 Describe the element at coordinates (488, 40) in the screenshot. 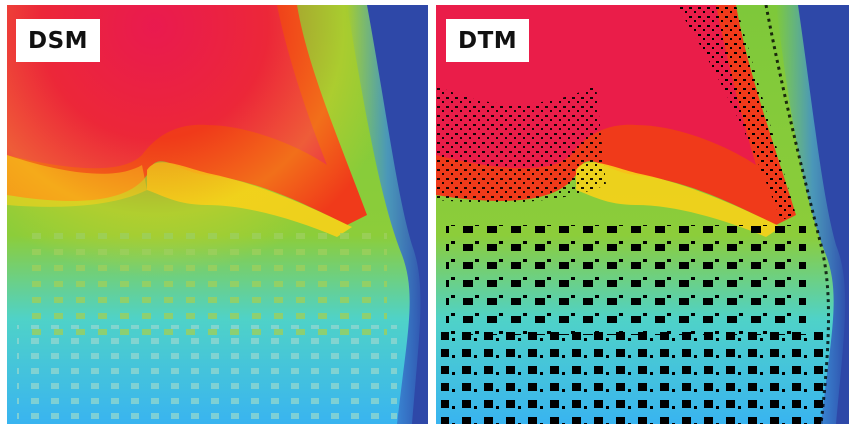

I see `dtm-label: DTM` at that location.